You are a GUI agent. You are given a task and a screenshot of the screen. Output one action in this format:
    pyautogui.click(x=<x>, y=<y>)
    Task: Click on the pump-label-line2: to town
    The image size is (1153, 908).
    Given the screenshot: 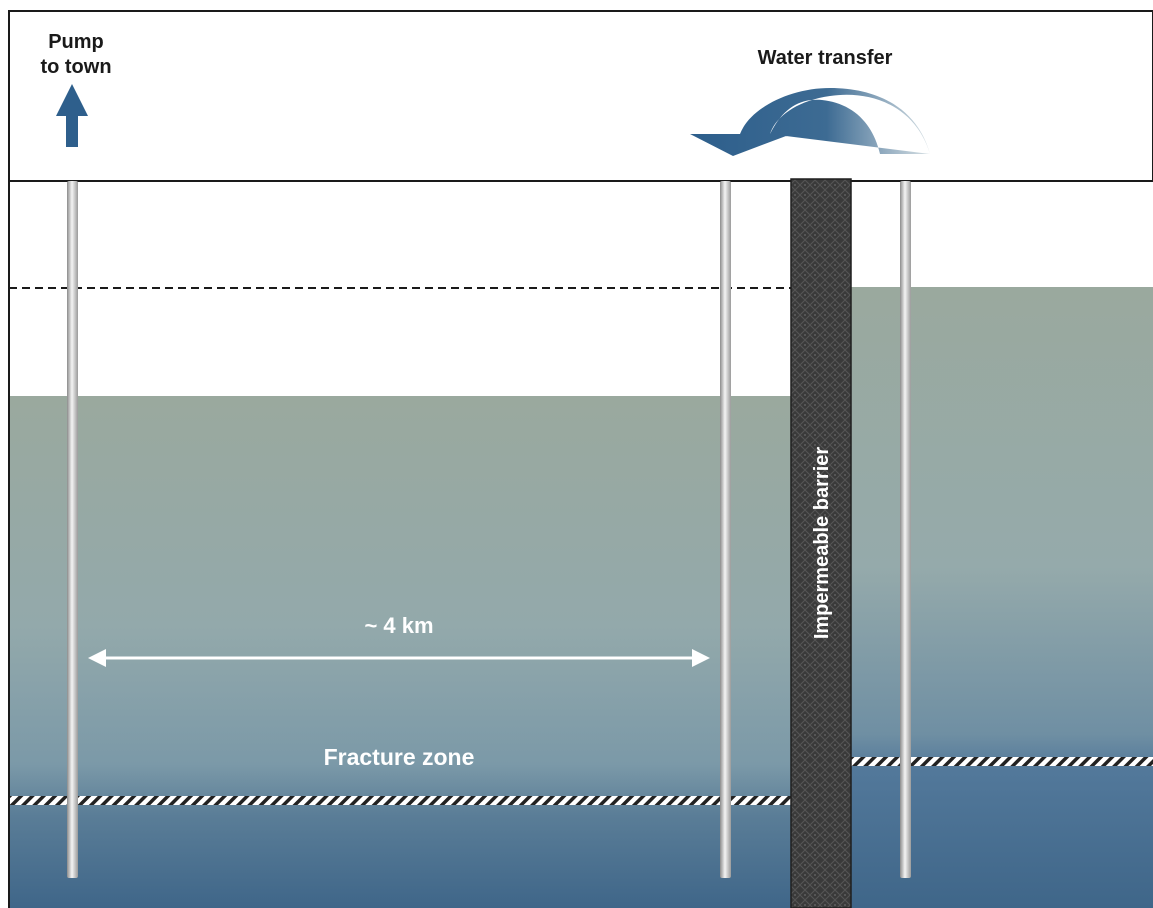 What is the action you would take?
    pyautogui.click(x=75, y=67)
    